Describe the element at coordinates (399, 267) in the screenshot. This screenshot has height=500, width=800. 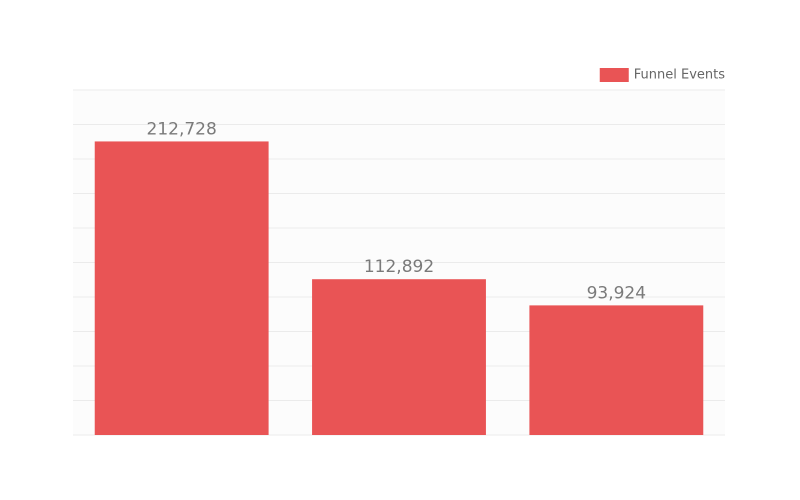
I see `value-label: 112,892` at that location.